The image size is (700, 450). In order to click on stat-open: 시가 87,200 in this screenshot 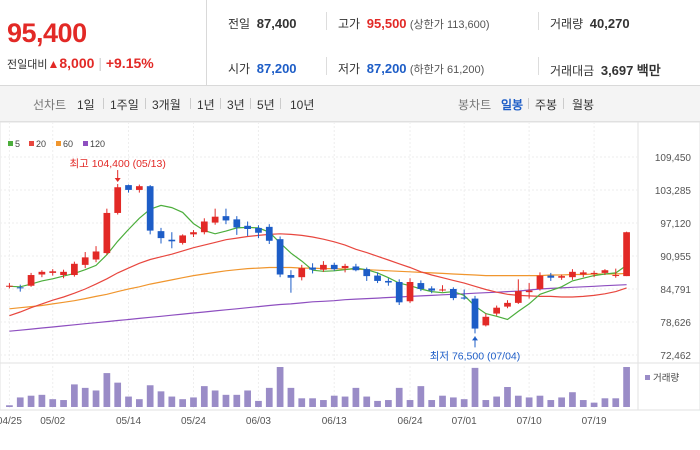, I will do `click(262, 68)`.